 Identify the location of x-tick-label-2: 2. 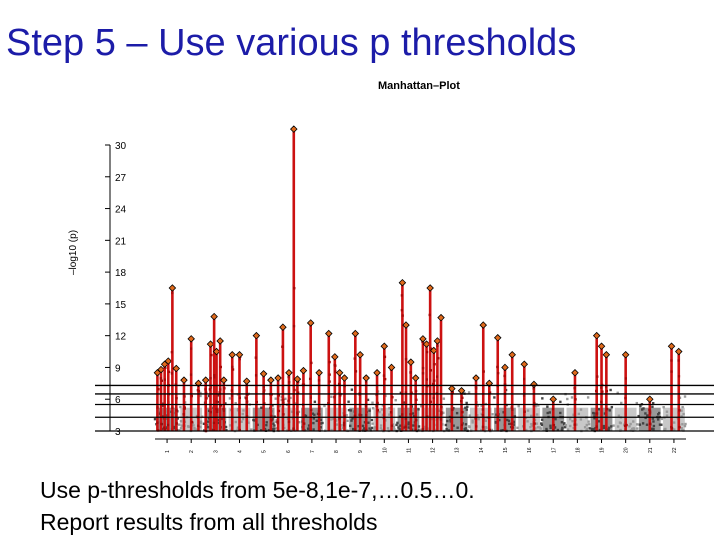
(192, 451).